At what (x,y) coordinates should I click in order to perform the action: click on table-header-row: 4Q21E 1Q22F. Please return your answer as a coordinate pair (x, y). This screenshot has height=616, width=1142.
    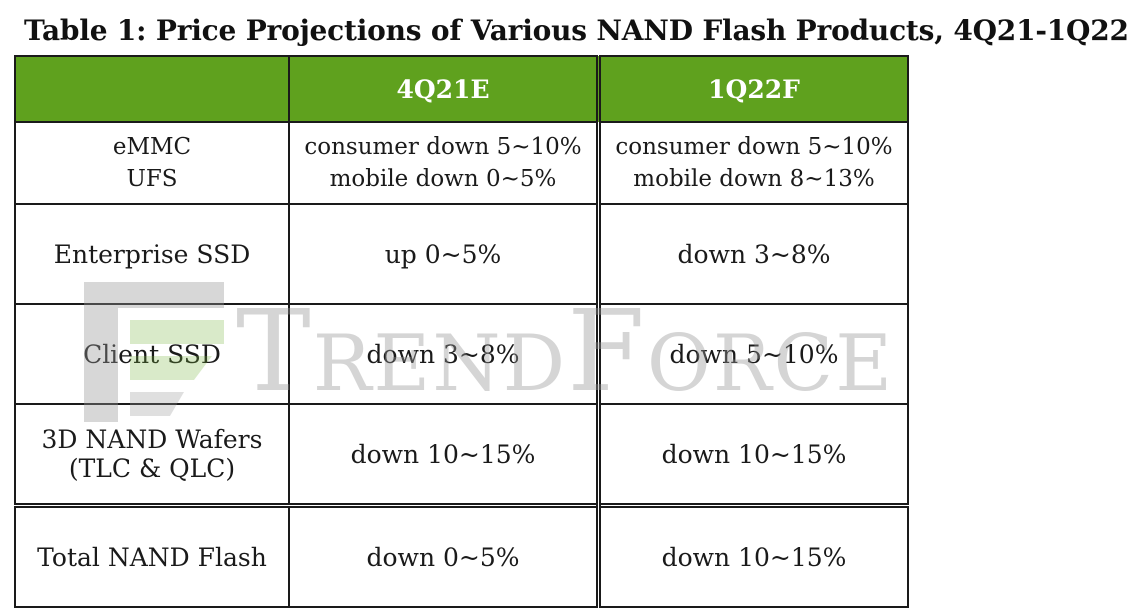
    Looking at the image, I should click on (461, 89).